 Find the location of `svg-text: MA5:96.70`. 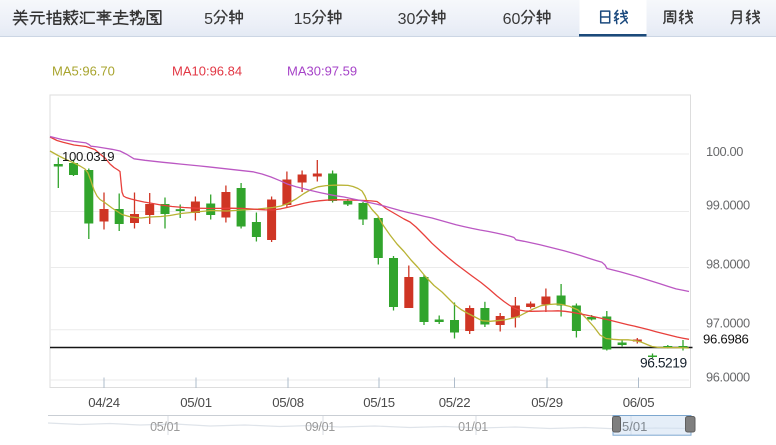

svg-text: MA5:96.70 is located at coordinates (83, 71).